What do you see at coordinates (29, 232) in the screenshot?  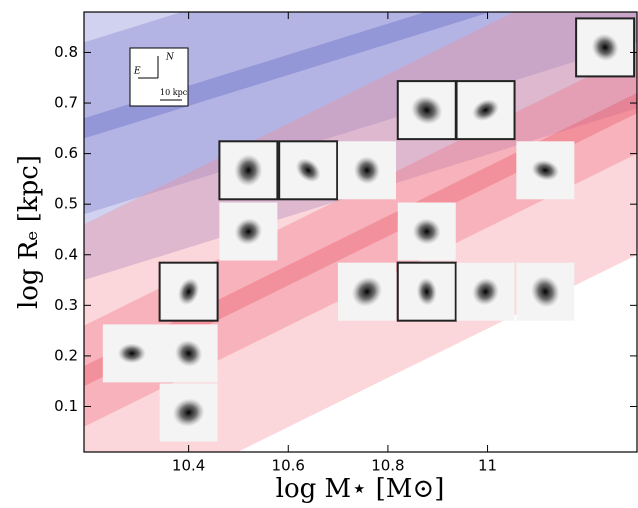 I see `y-axis-label: log Rₑ [kpc]` at bounding box center [29, 232].